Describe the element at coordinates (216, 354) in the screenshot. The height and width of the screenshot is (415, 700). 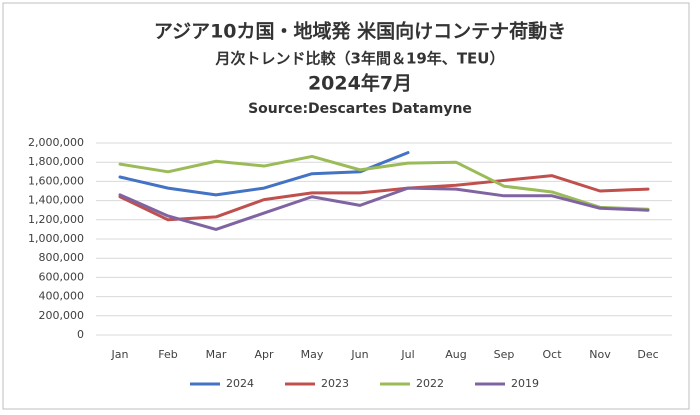
I see `x-tick-label: Mar` at that location.